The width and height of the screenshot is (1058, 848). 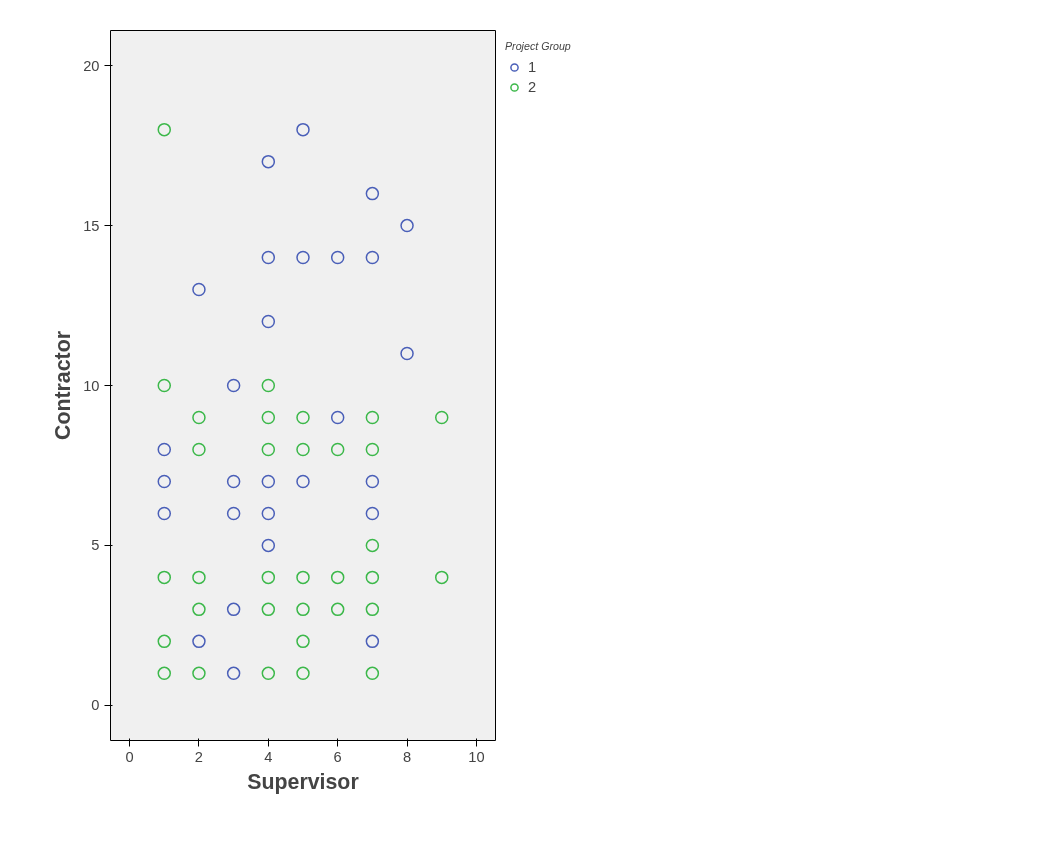 What do you see at coordinates (538, 46) in the screenshot?
I see `legend-title: Project Group` at bounding box center [538, 46].